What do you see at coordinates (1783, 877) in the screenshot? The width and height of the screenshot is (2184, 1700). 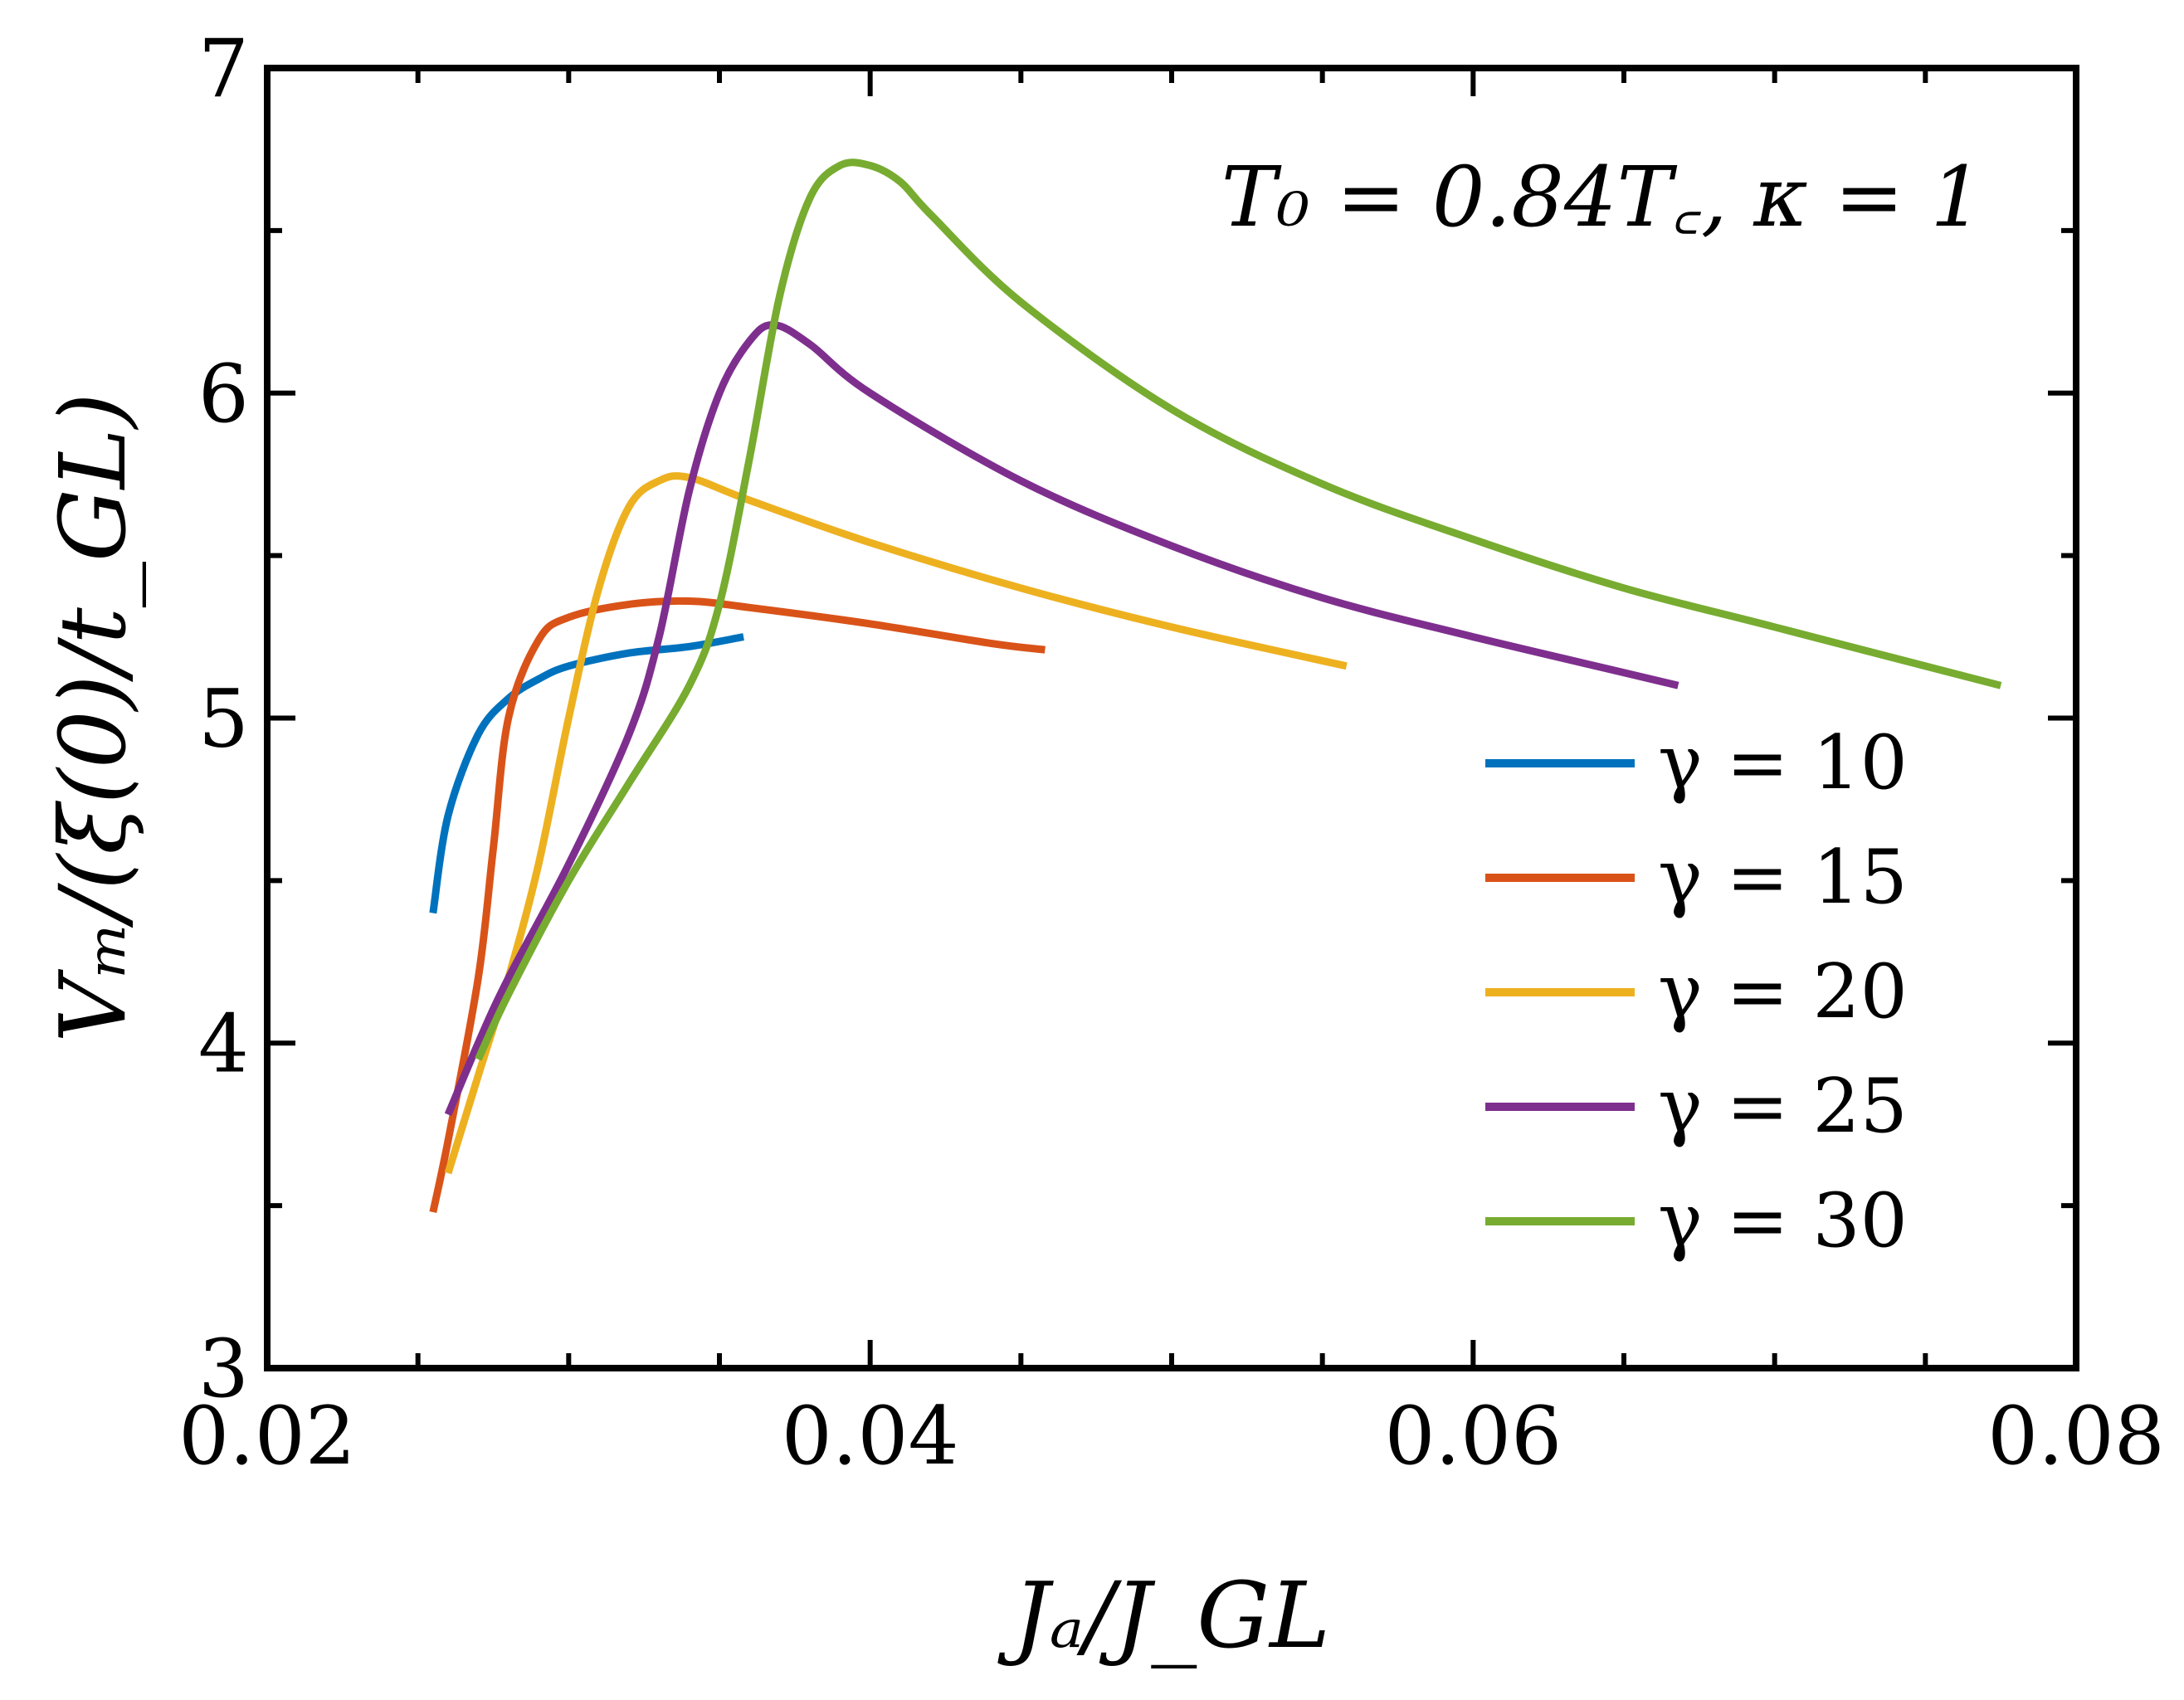 I see `legend-label: γ = 15` at bounding box center [1783, 877].